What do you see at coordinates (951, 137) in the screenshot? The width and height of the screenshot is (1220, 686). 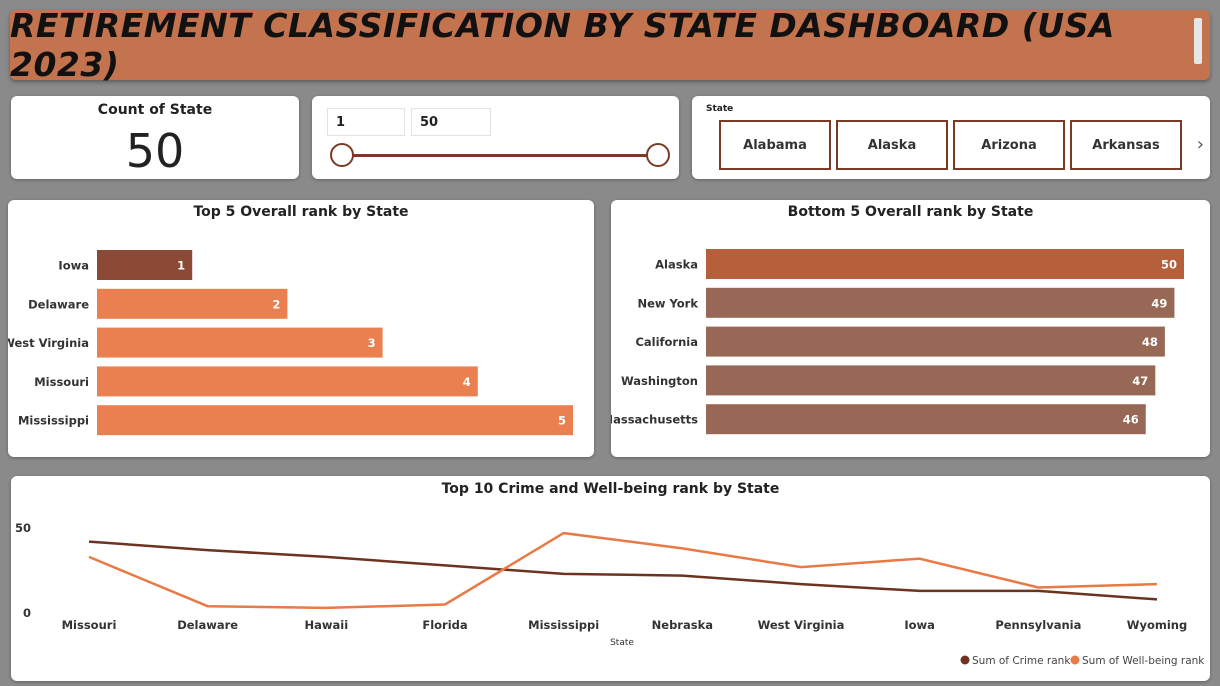 I see `state-slicer: State Alabama Alaska Arizona Arkansas ›` at bounding box center [951, 137].